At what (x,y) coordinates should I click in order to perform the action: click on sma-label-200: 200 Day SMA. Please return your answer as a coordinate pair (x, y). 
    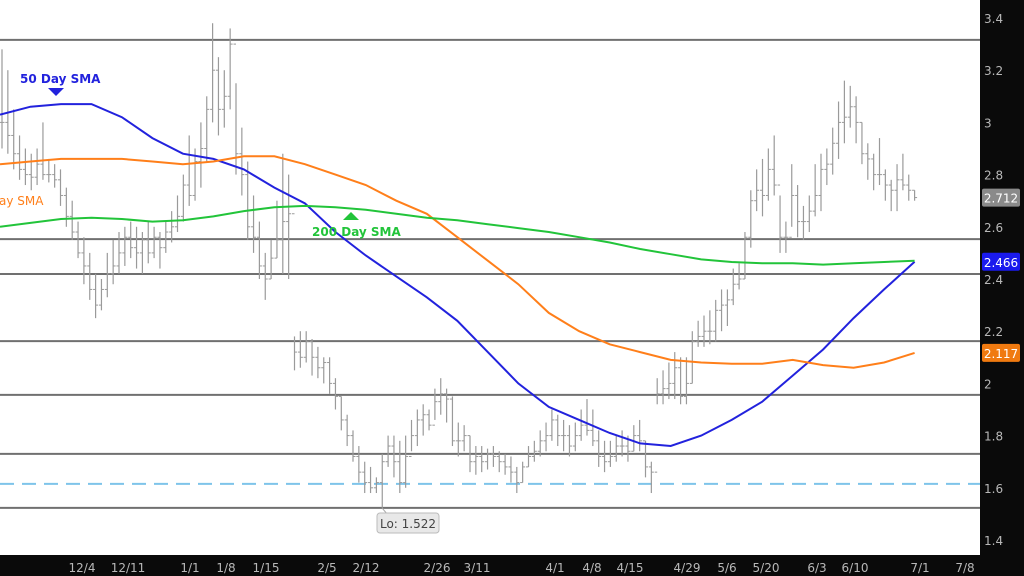
    Looking at the image, I should click on (357, 232).